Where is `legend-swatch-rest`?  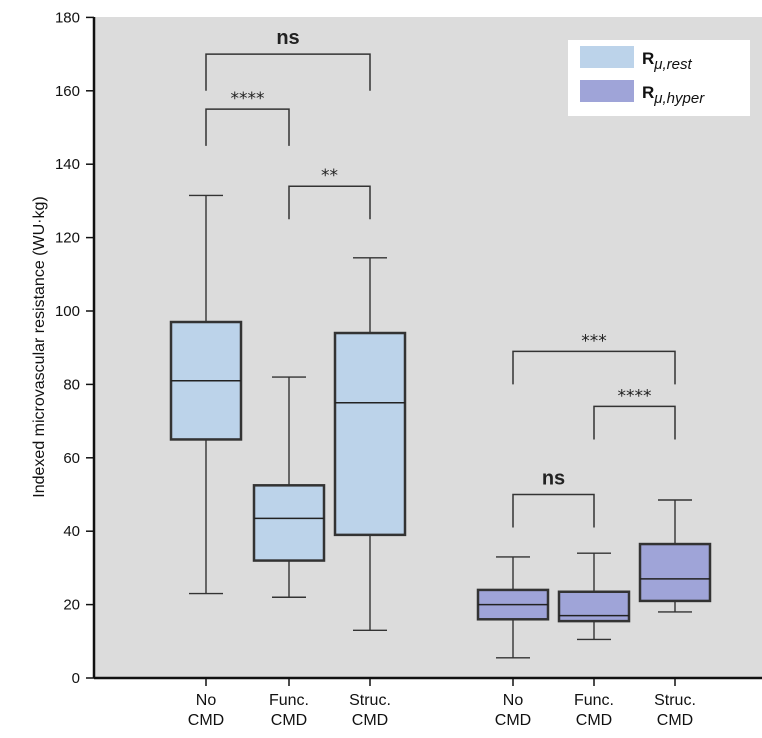 legend-swatch-rest is located at coordinates (607, 57).